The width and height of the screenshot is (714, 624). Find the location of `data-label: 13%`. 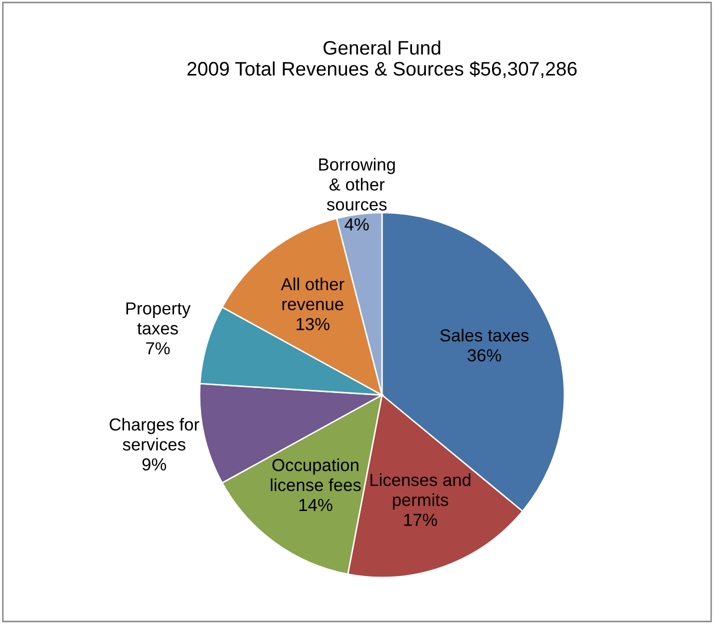

data-label: 13% is located at coordinates (313, 324).